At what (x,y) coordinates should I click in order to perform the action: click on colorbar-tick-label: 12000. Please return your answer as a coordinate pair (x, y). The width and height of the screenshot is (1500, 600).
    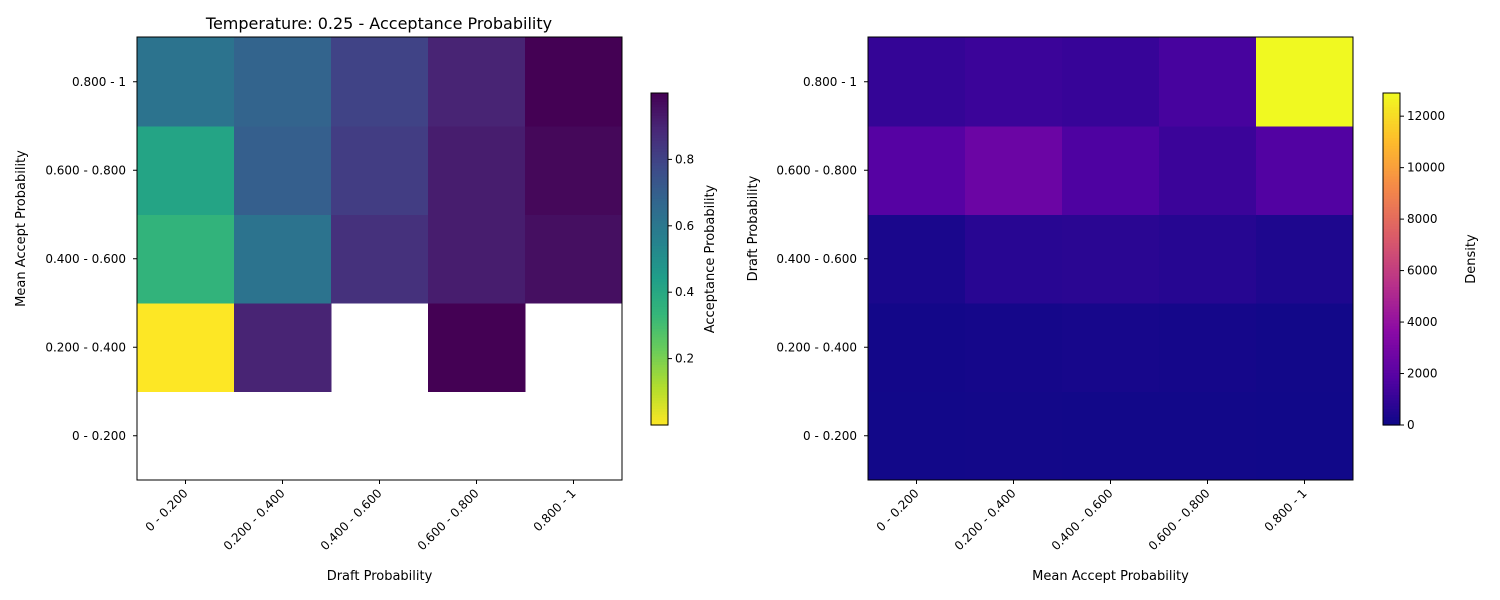
    Looking at the image, I should click on (1426, 116).